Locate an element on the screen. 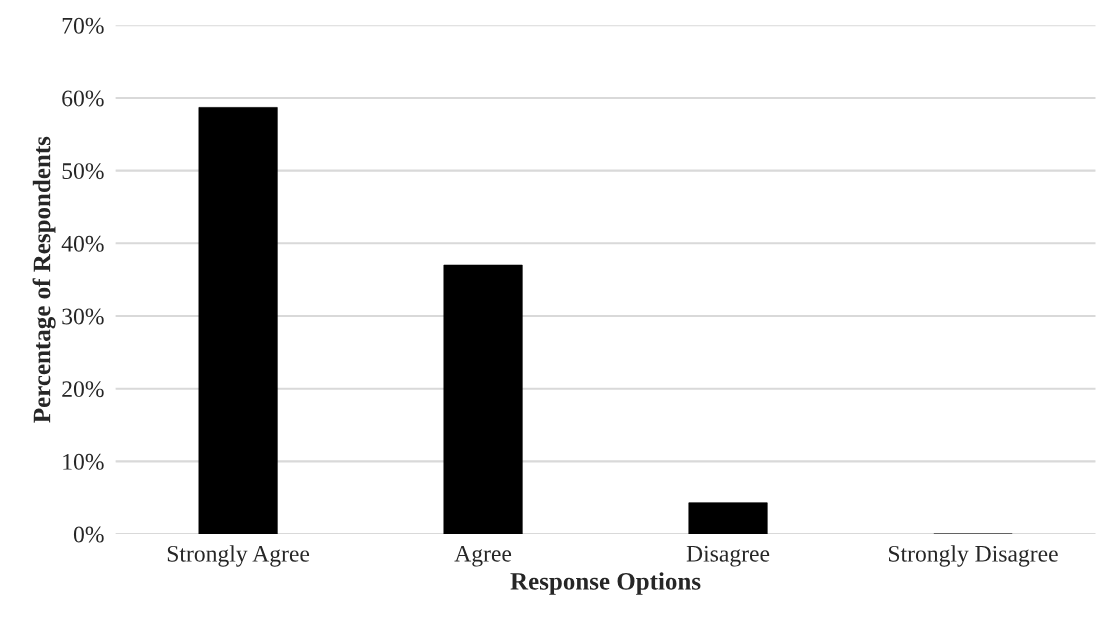 This screenshot has height=632, width=1101. y-tick-label: 60% is located at coordinates (83, 98).